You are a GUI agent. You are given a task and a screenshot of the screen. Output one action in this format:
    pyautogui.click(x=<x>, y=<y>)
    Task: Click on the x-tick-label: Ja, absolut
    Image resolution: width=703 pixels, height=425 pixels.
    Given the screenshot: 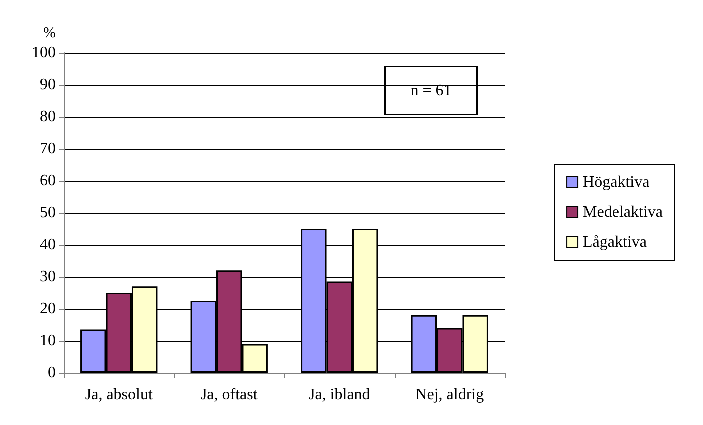 What is the action you would take?
    pyautogui.click(x=119, y=395)
    